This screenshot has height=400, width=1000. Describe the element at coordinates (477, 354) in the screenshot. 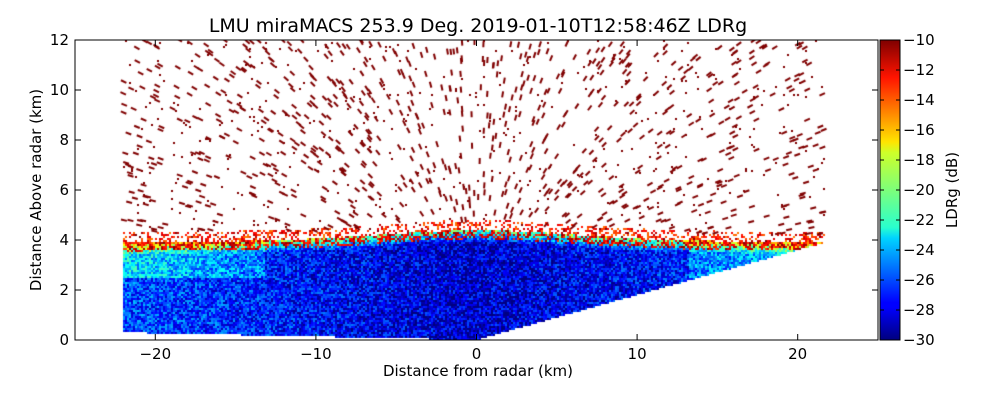

I see `x-tick-label: 0` at that location.